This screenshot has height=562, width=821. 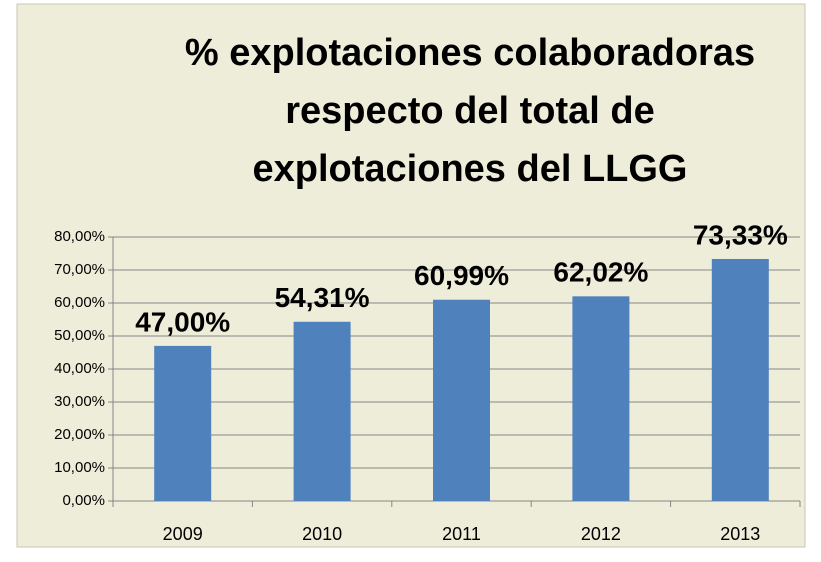 What do you see at coordinates (461, 534) in the screenshot?
I see `x-tick-label: 2011` at bounding box center [461, 534].